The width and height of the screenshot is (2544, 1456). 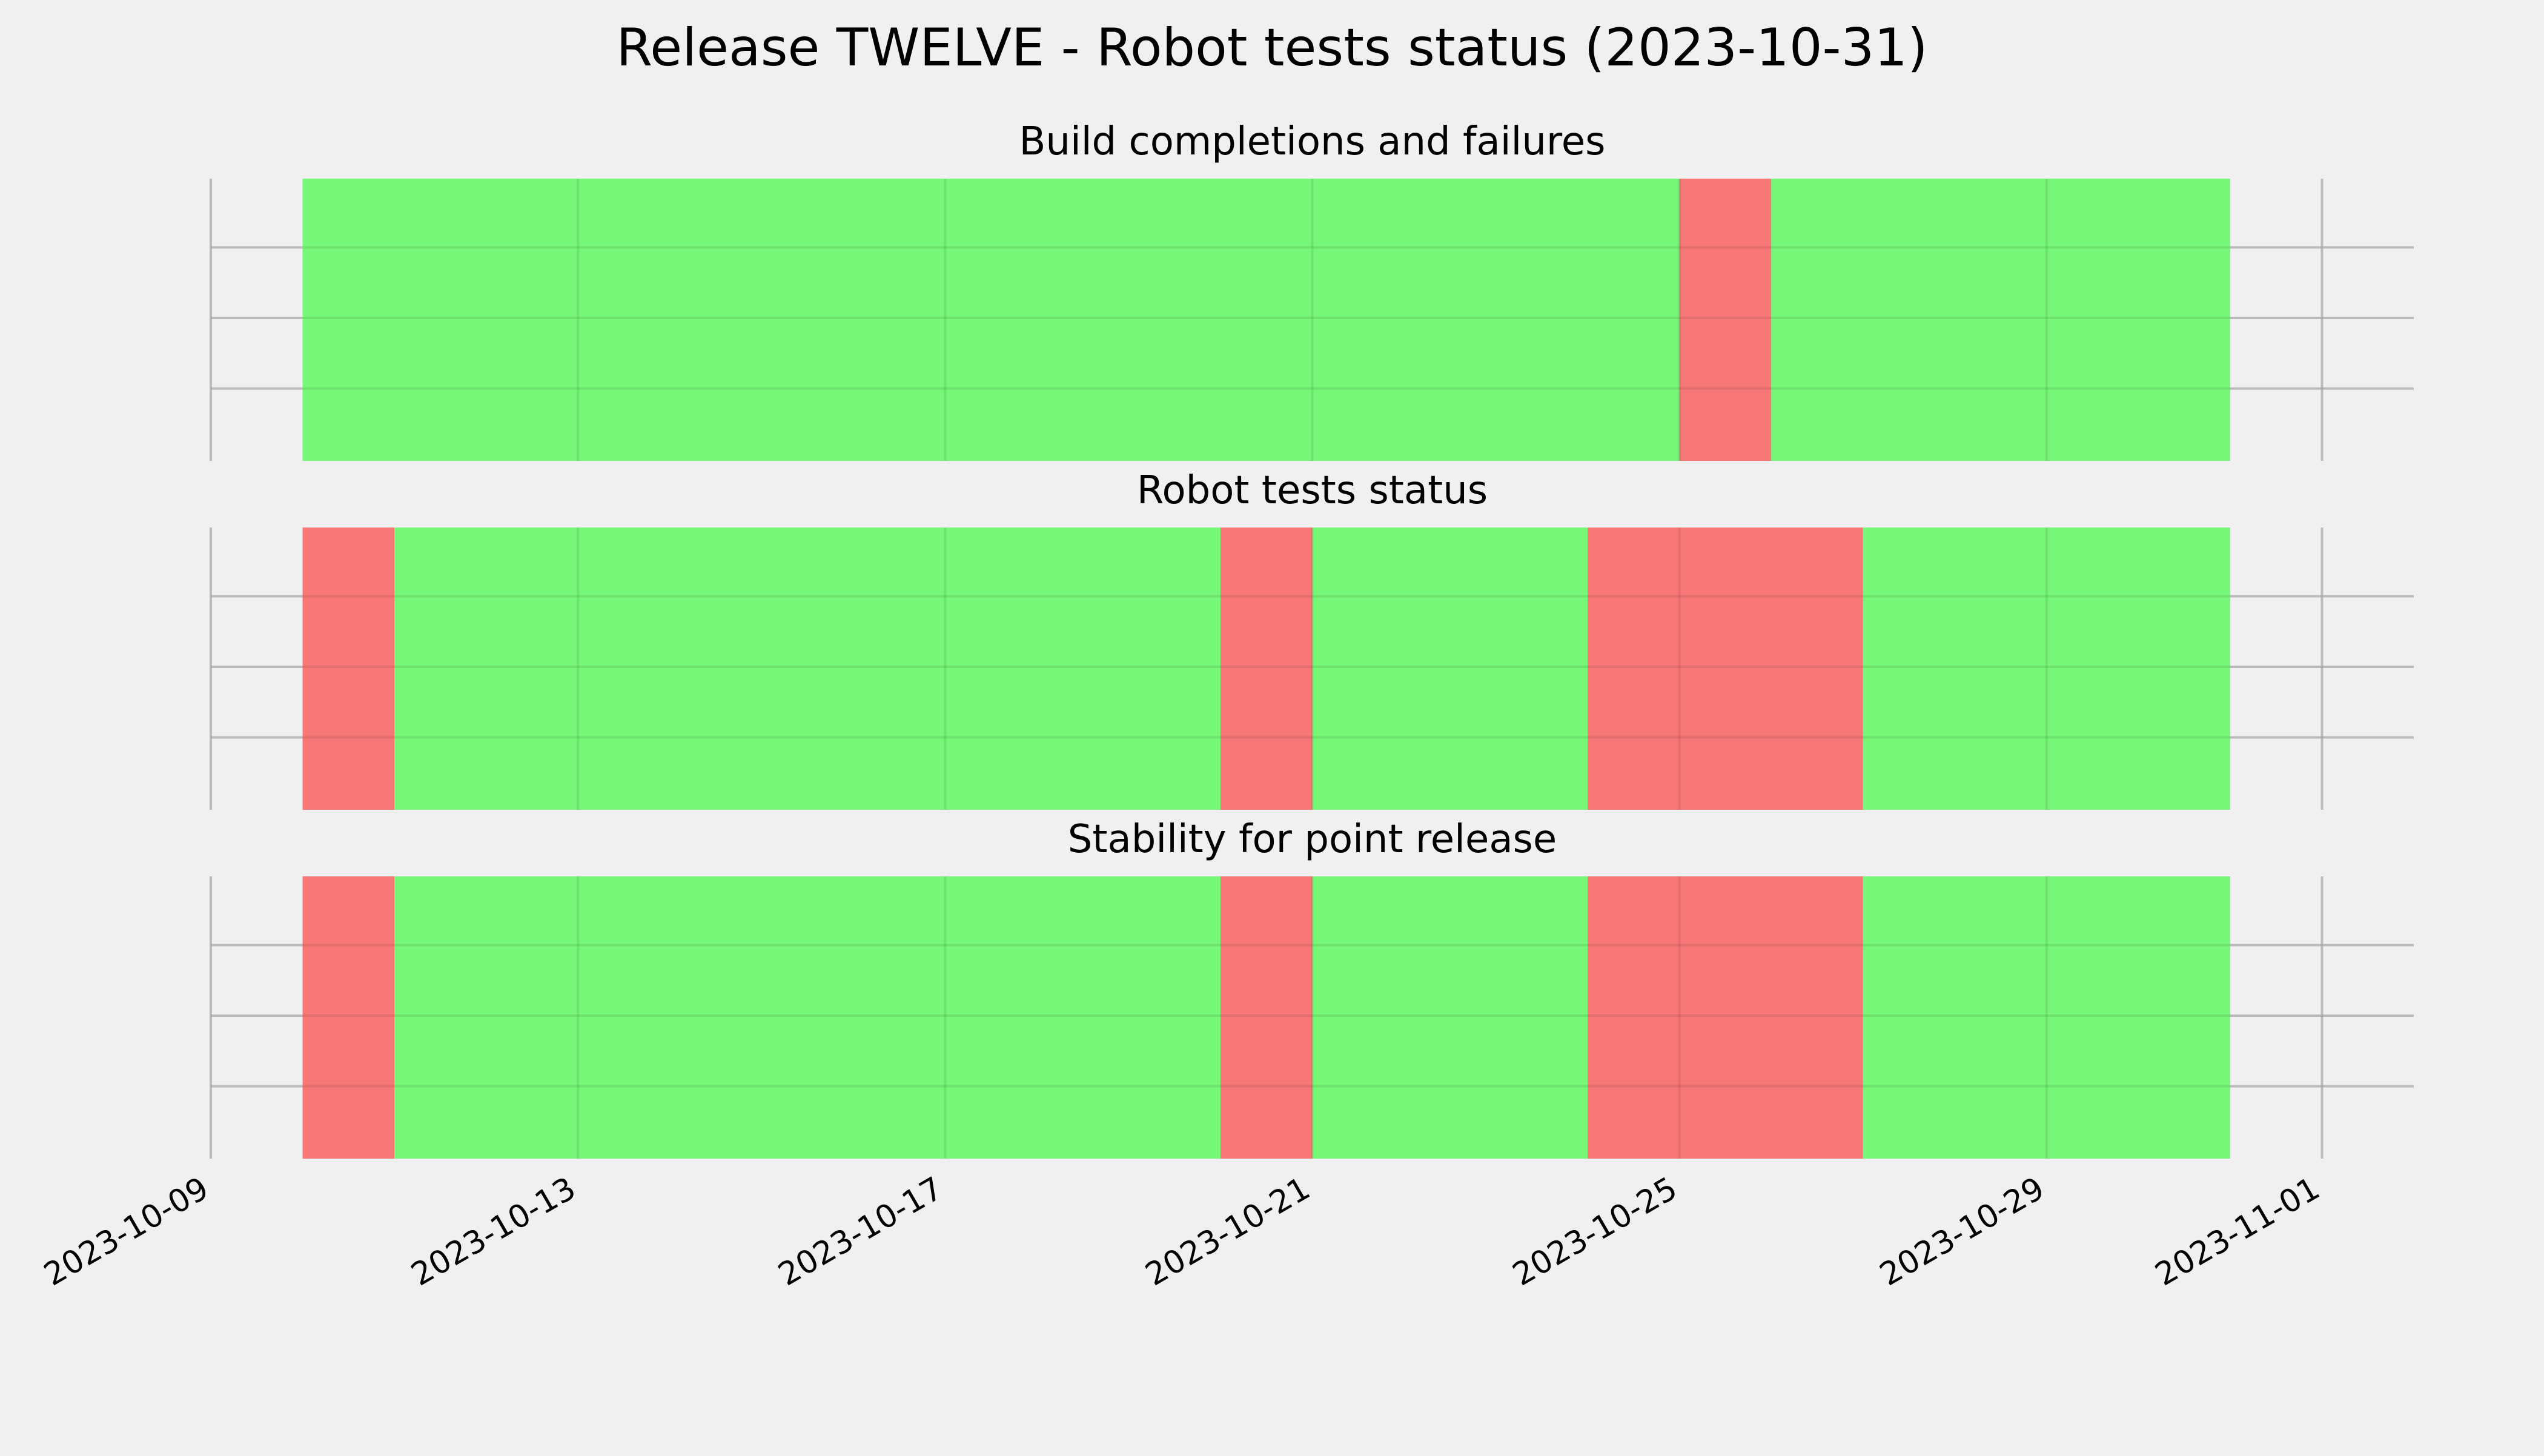 What do you see at coordinates (1312, 839) in the screenshot?
I see `panel-title: Stability for point release` at bounding box center [1312, 839].